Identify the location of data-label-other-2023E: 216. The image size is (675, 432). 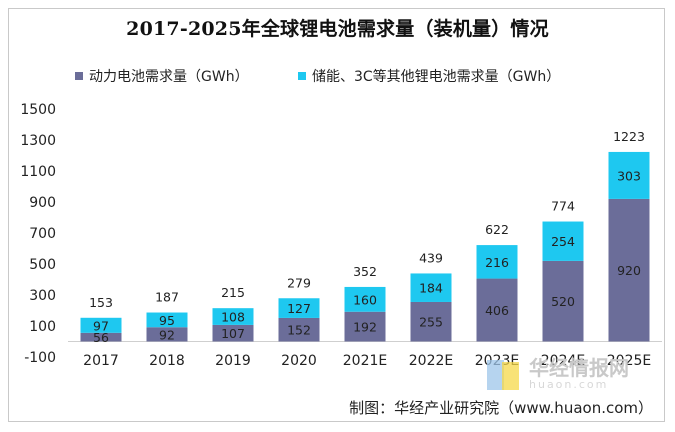
(497, 262).